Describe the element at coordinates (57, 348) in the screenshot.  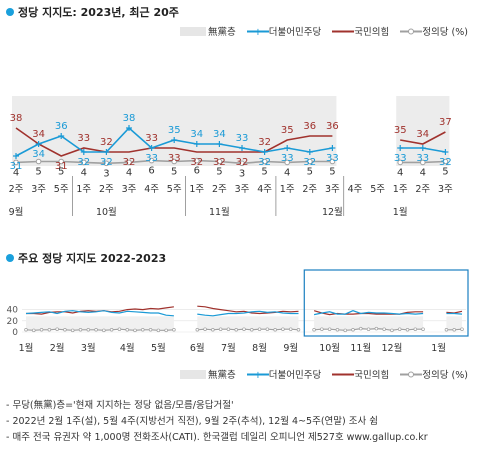
I see `month-label: 2월` at that location.